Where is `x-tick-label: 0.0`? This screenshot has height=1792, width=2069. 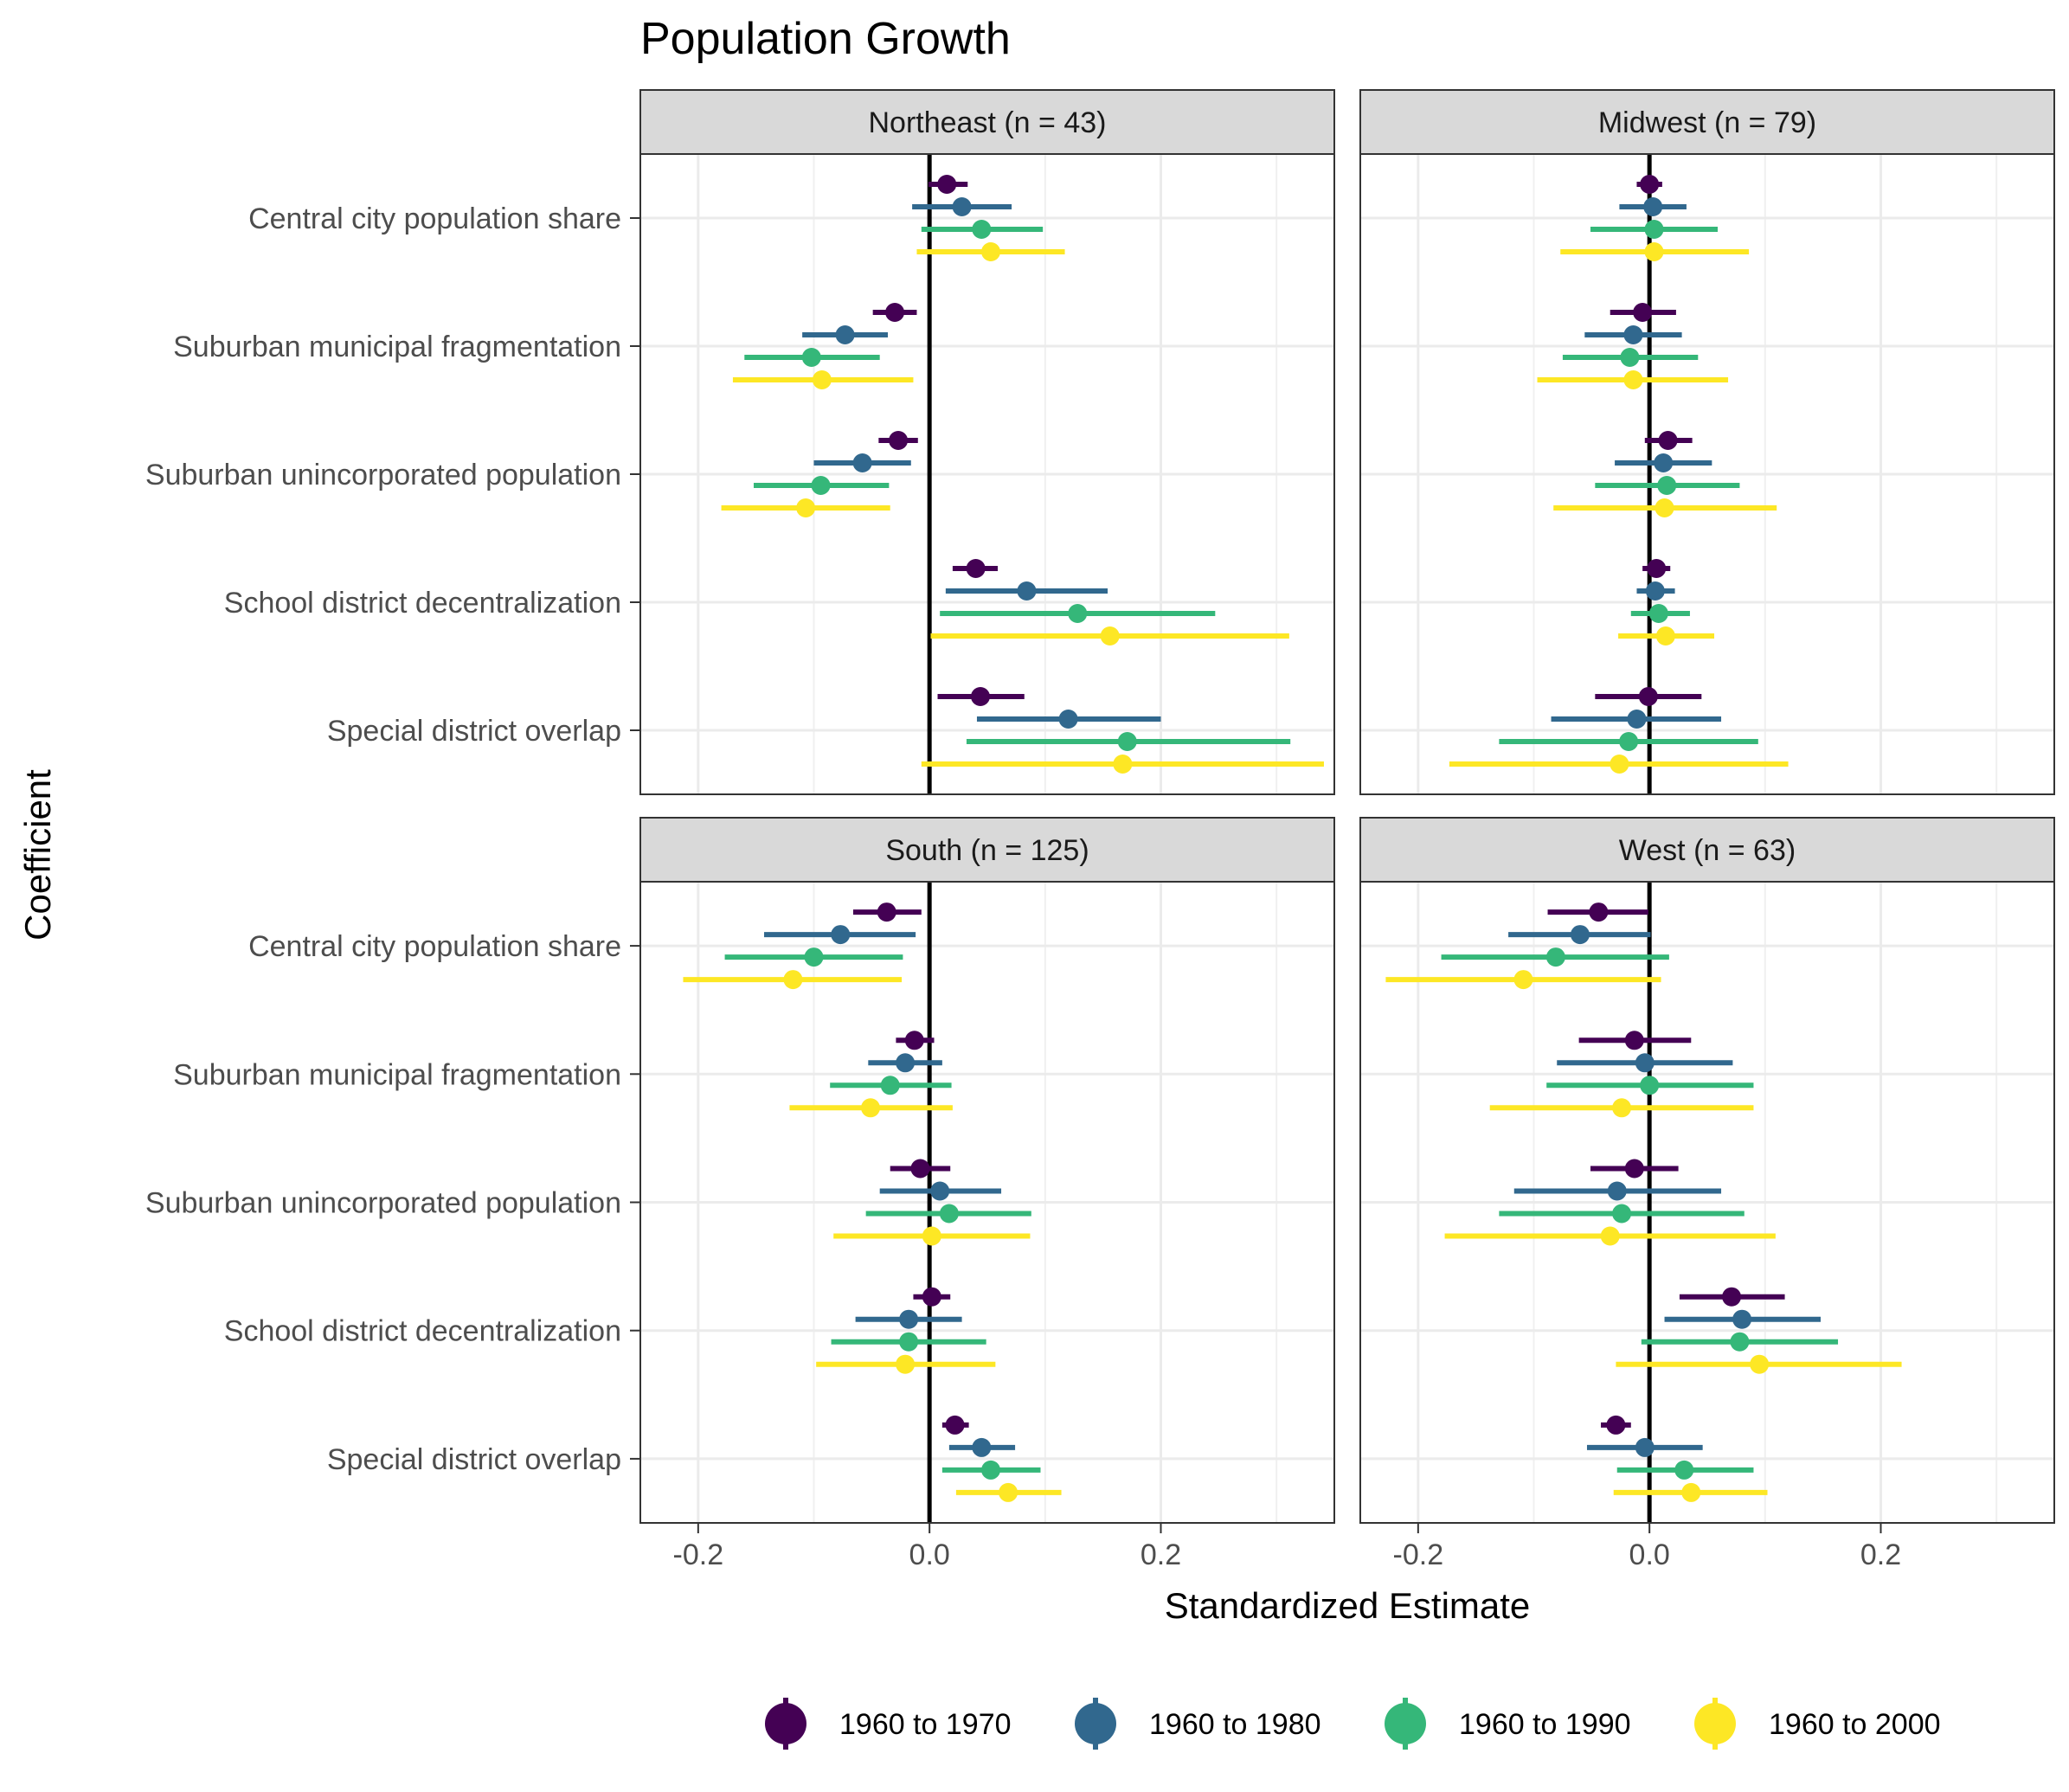
x-tick-label: 0.0 is located at coordinates (929, 1554).